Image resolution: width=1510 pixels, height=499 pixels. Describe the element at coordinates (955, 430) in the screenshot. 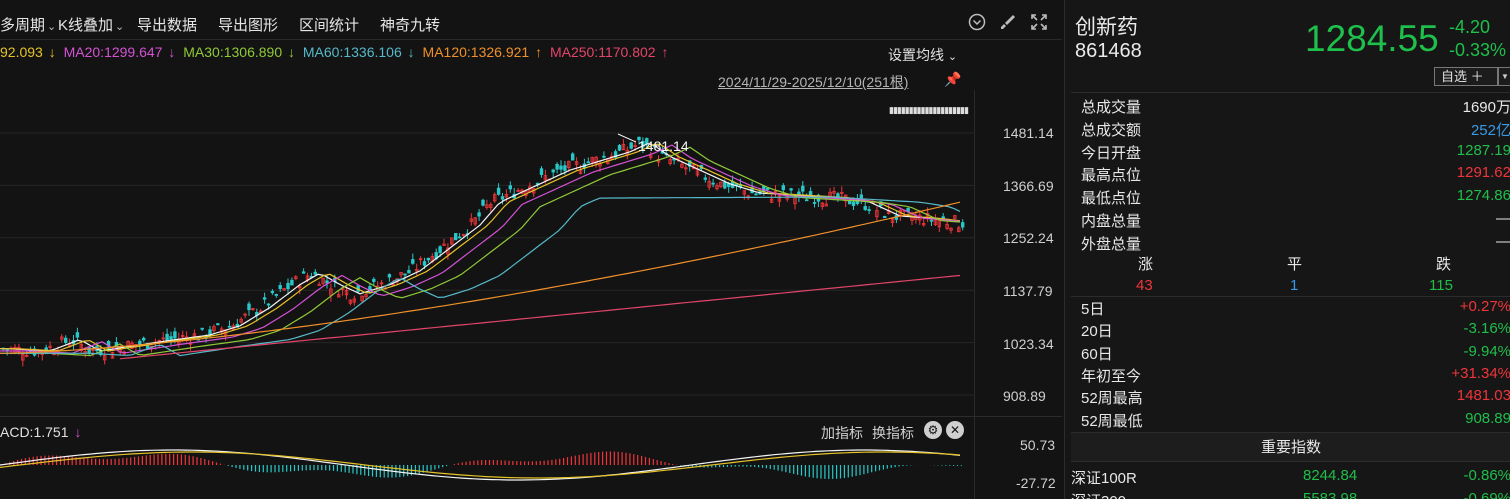

I see `close-icon: ✕` at that location.